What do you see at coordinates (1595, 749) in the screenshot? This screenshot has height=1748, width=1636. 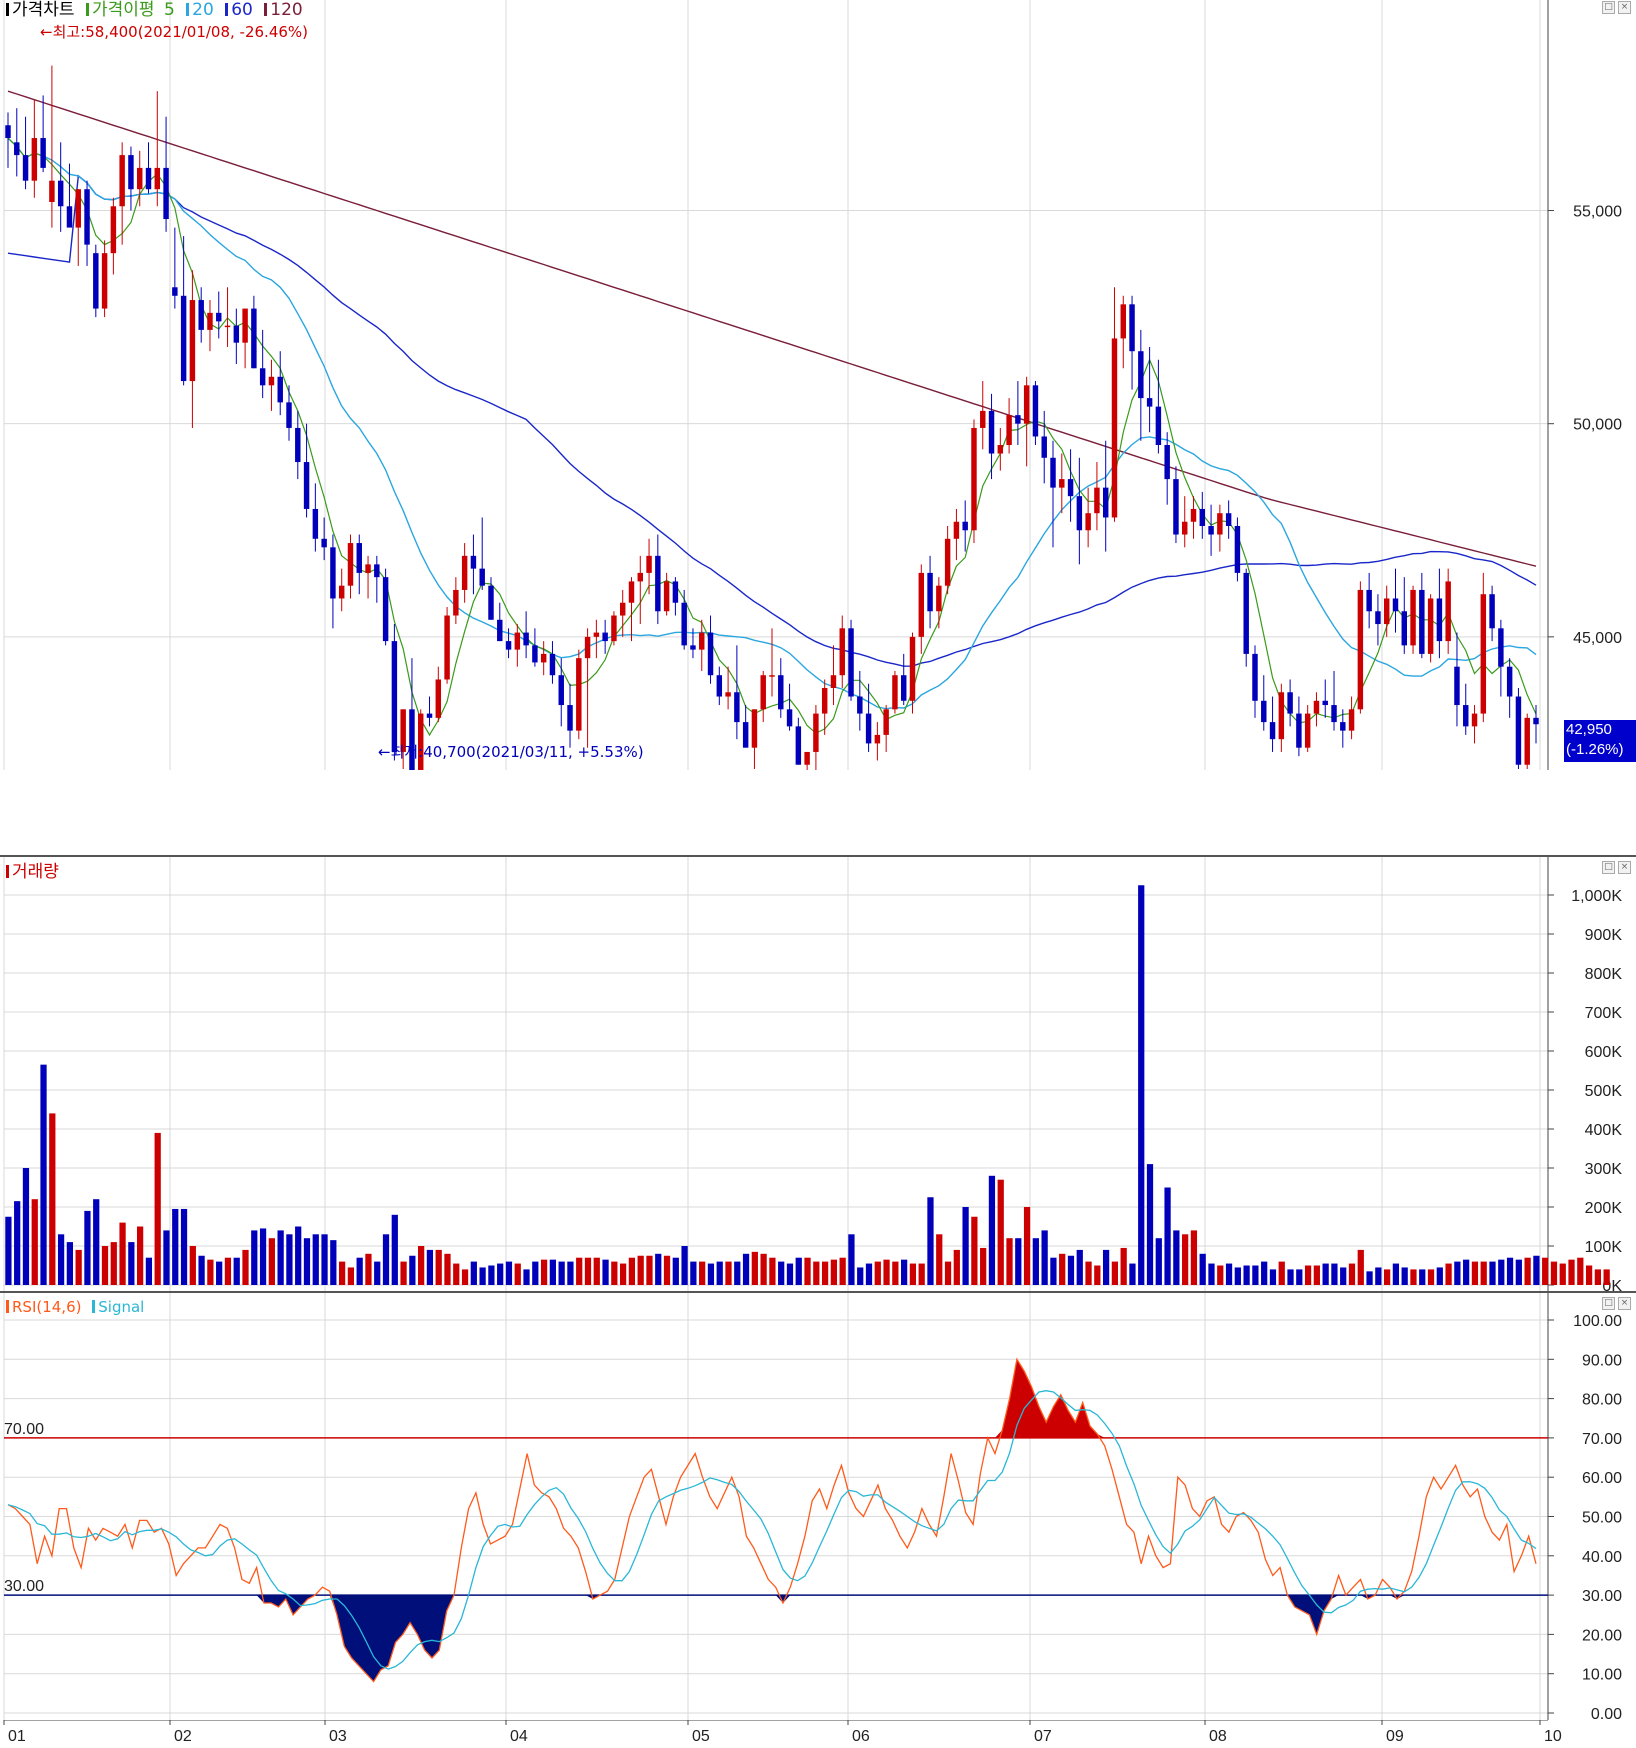 I see `current-change: (-1.26%)` at bounding box center [1595, 749].